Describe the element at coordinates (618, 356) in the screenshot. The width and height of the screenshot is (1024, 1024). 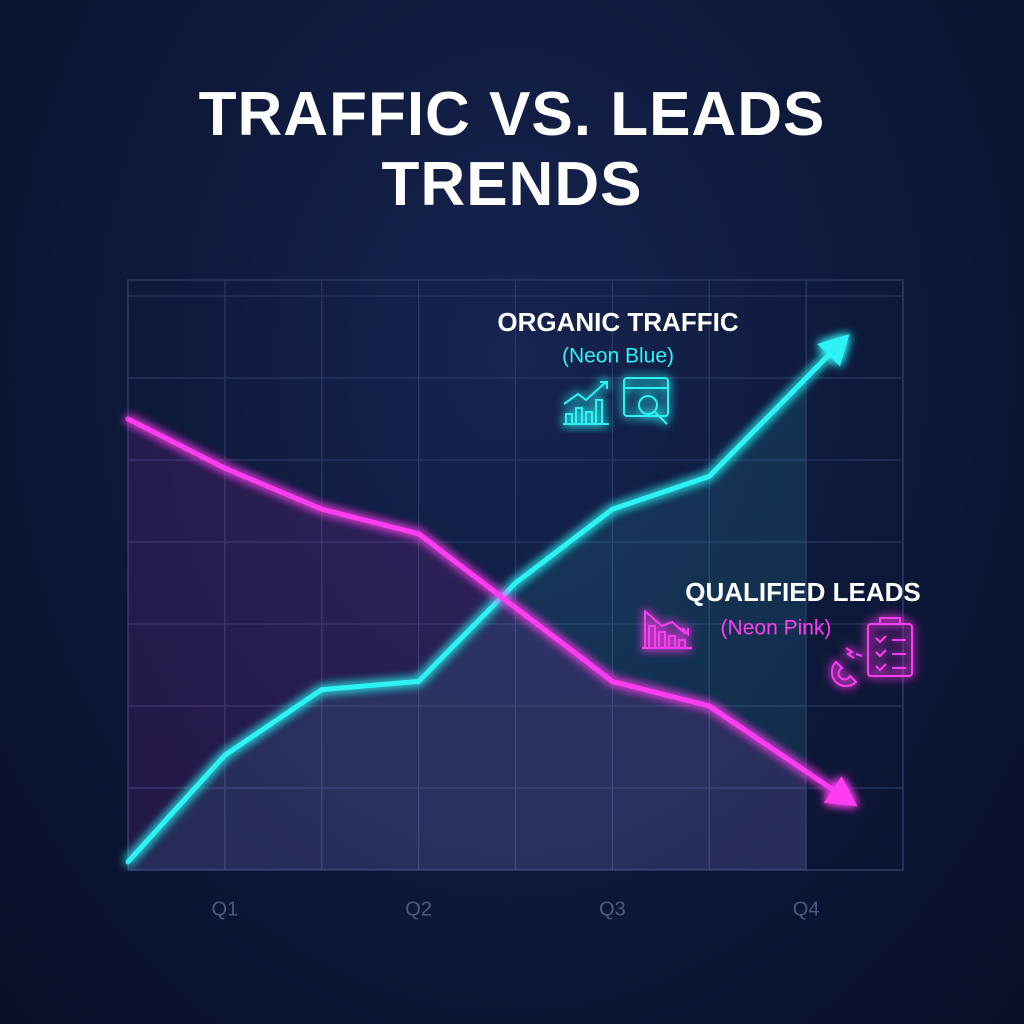
I see `series-note: (Neon Blue)` at that location.